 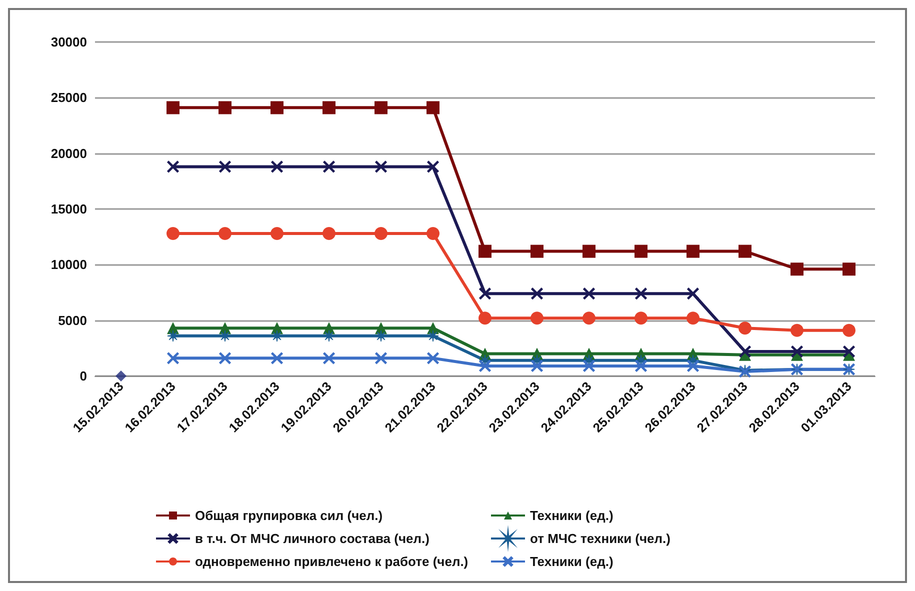 I want to click on legend-label: одновременно привлечено к работе (чел.), so click(x=331, y=561).